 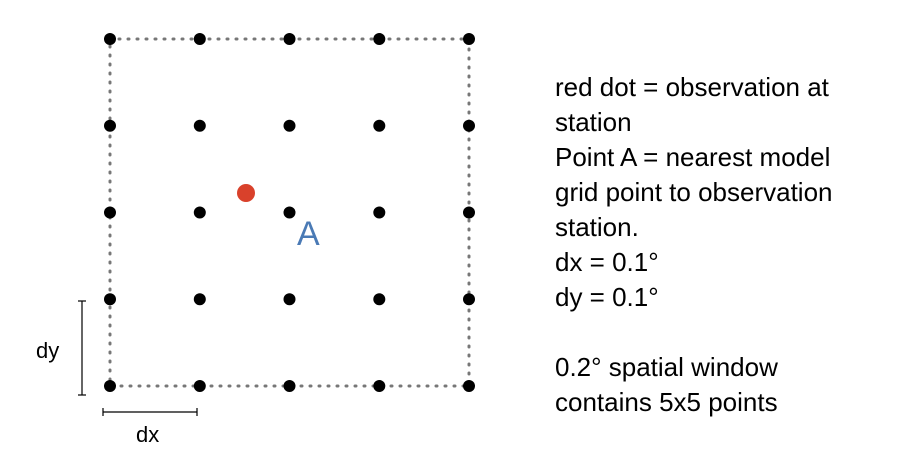 I want to click on legend-line-dx: dx = 0.1°, so click(x=607, y=262).